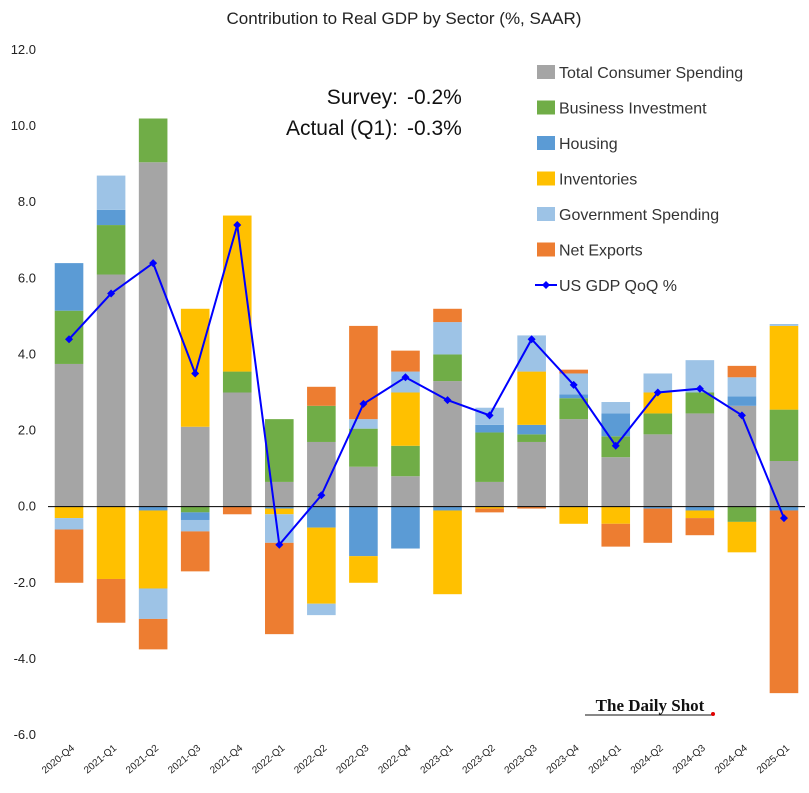  Describe the element at coordinates (713, 714) in the screenshot. I see `source-dot` at that location.